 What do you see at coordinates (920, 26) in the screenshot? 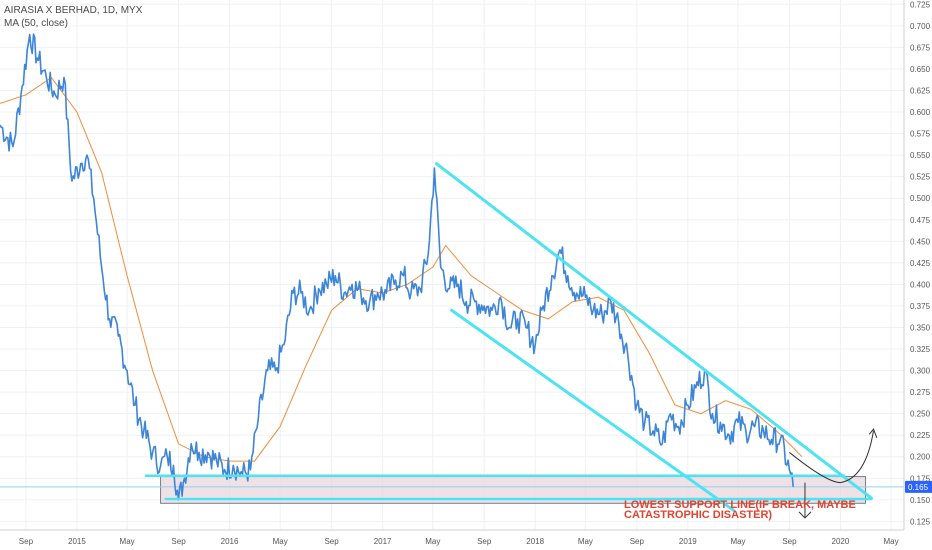
I see `y-tick-label: 0.700` at bounding box center [920, 26].